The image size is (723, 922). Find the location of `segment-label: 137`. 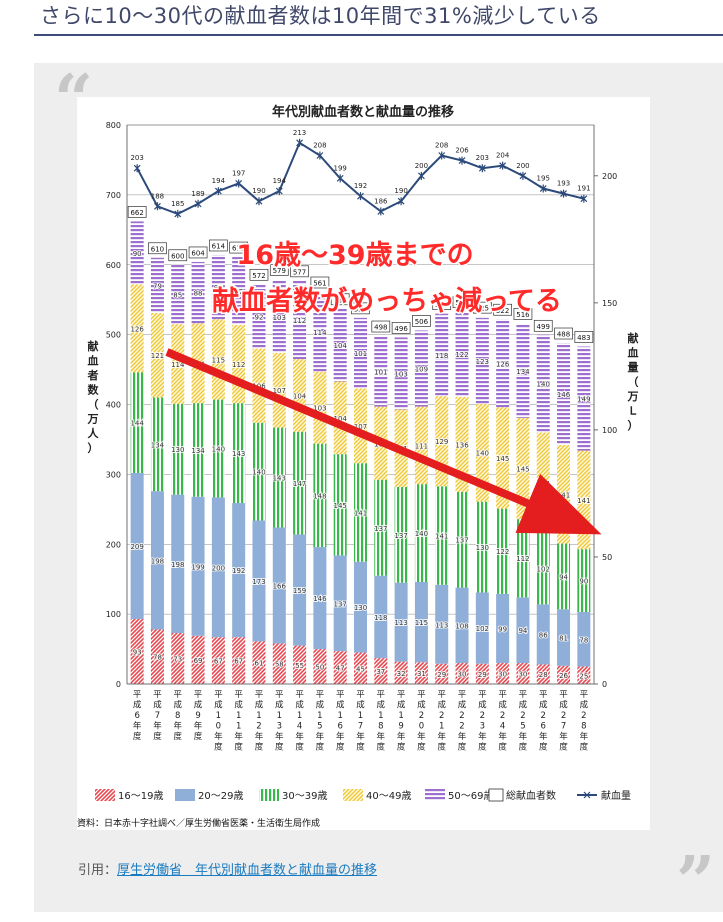

segment-label: 137 is located at coordinates (461, 541).